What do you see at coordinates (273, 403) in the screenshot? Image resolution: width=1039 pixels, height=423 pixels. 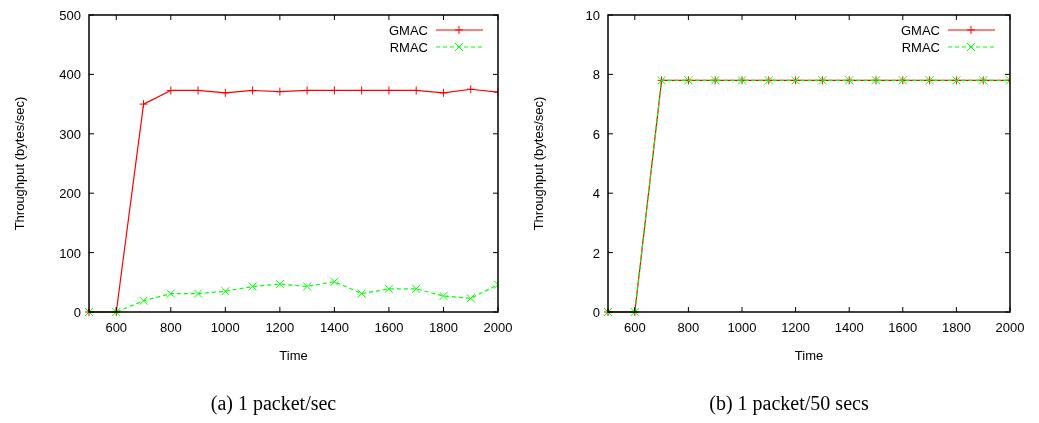 I see `text: (a) 1 packet/sec` at bounding box center [273, 403].